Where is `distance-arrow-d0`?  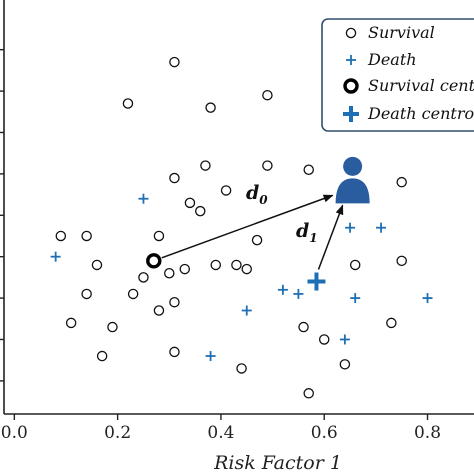 distance-arrow-d0 is located at coordinates (247, 226).